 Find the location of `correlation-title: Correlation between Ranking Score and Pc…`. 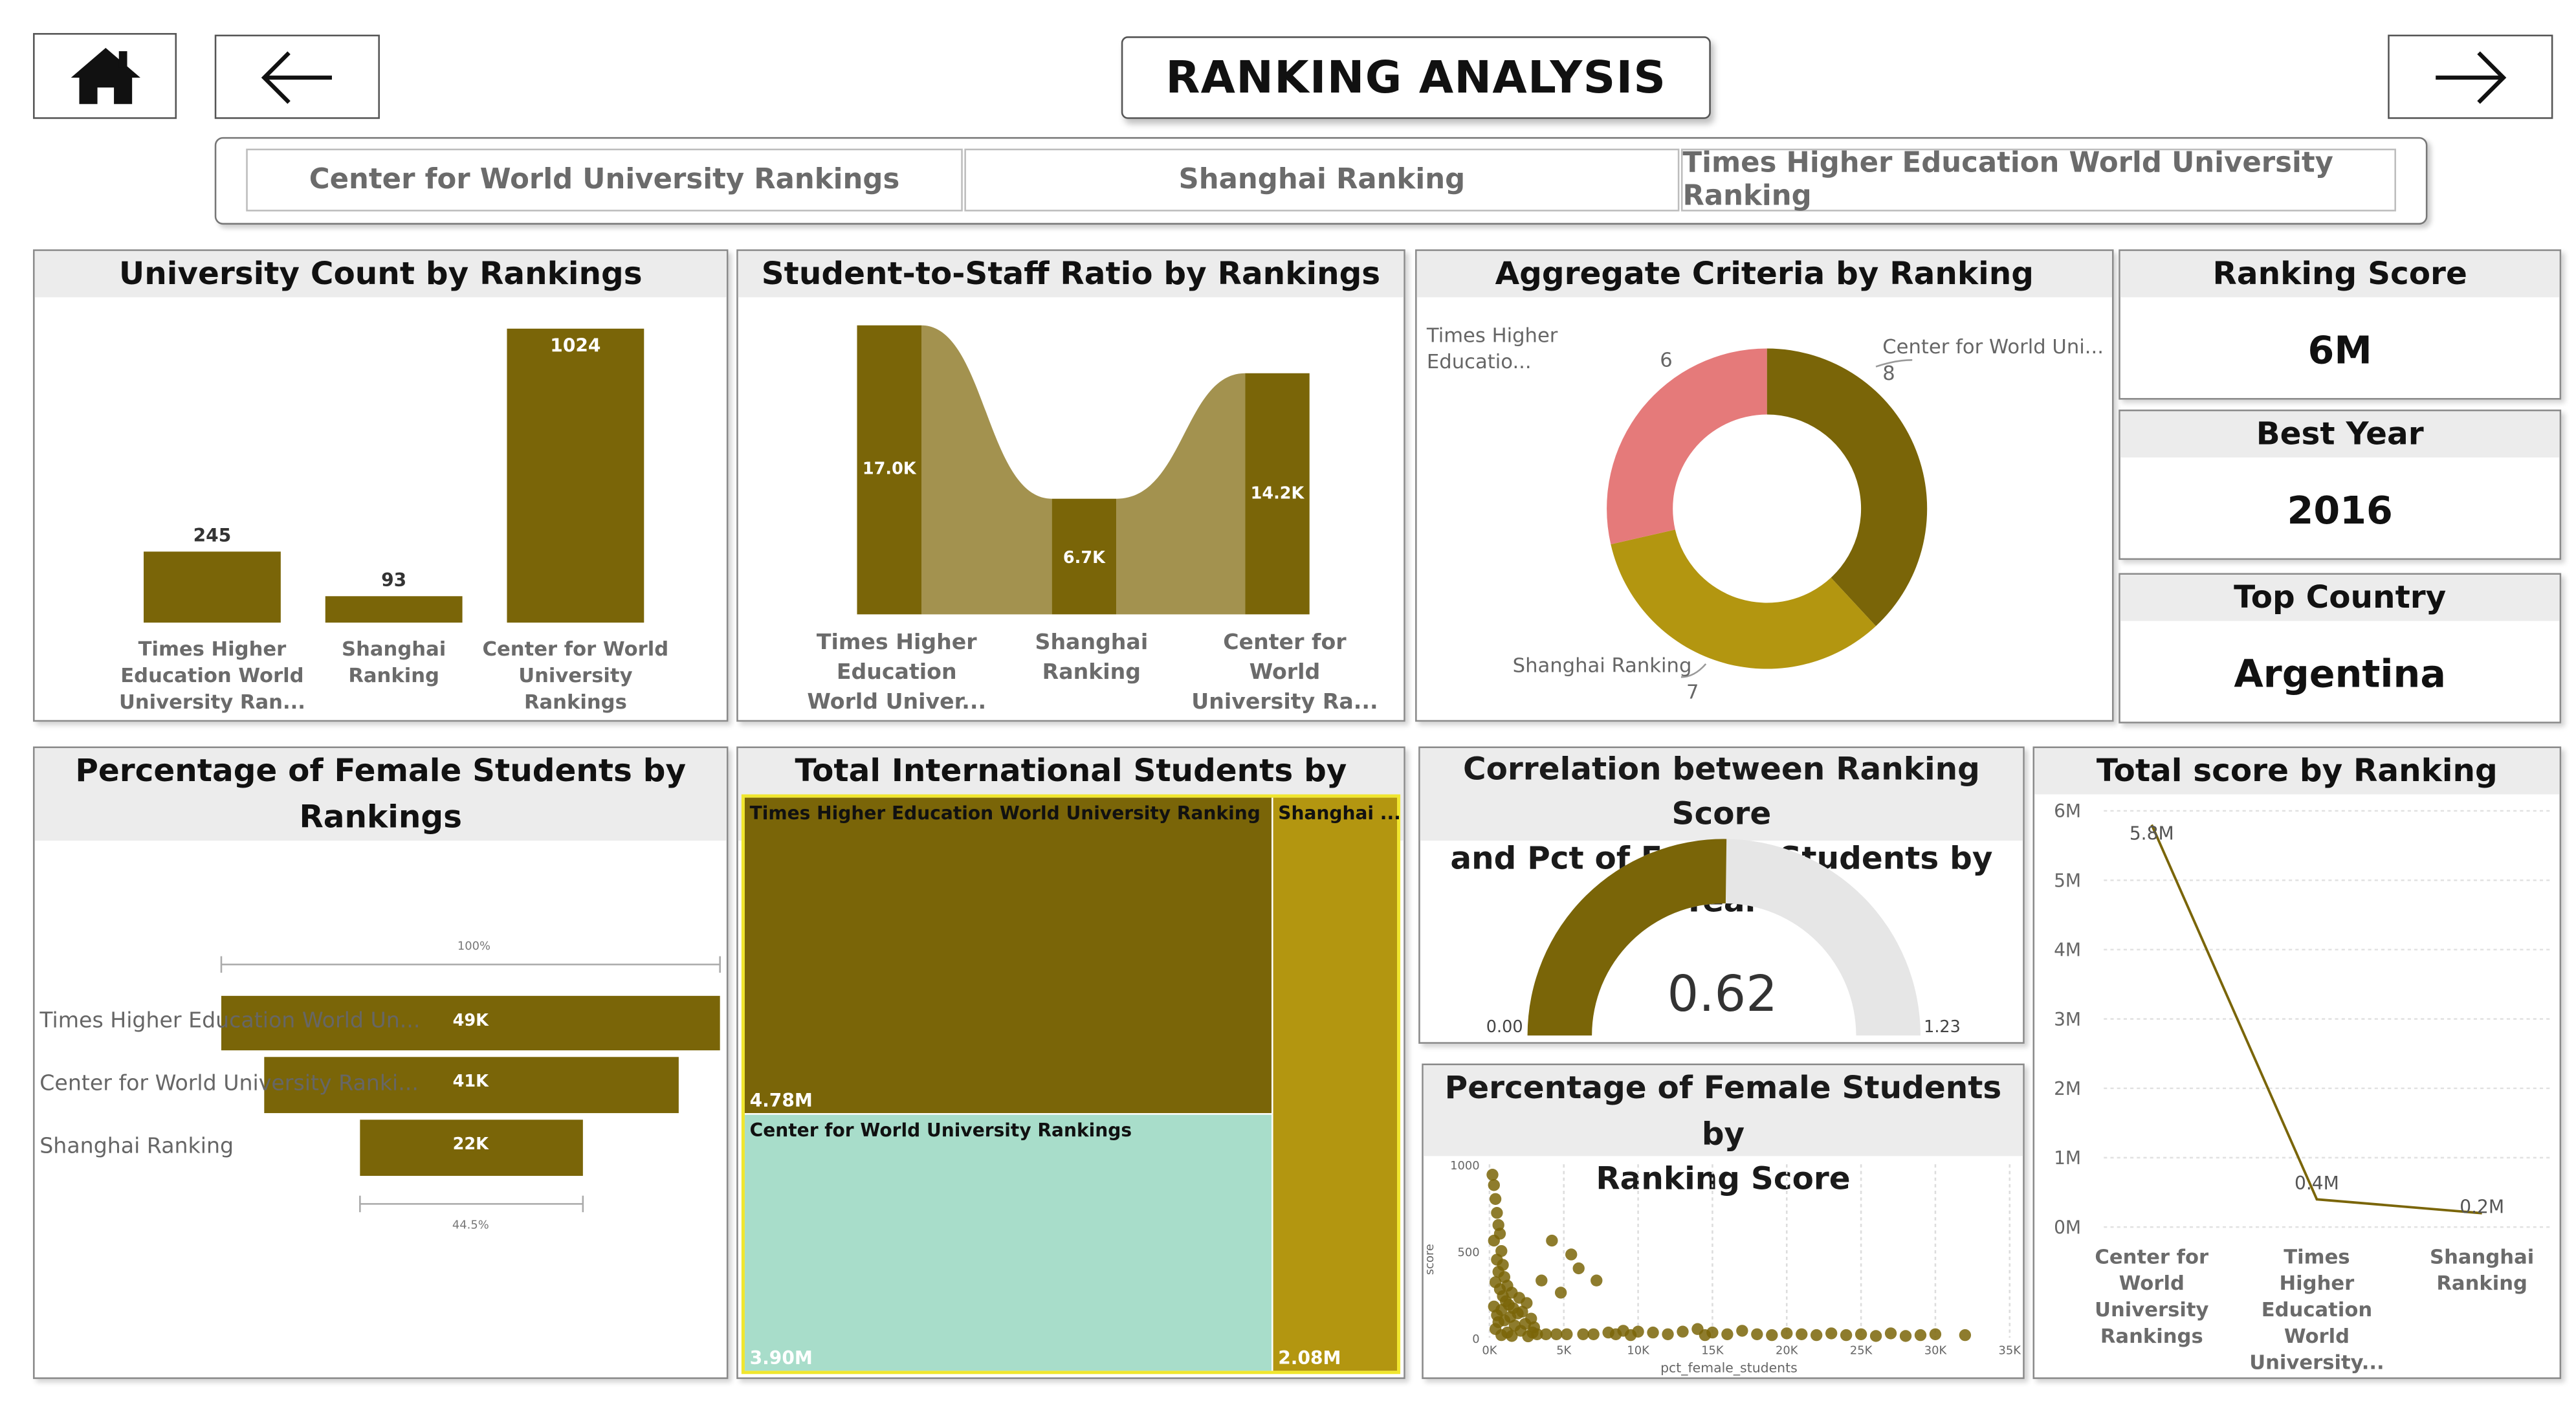

correlation-title: Correlation between Ranking Score and Pc… is located at coordinates (1722, 834).